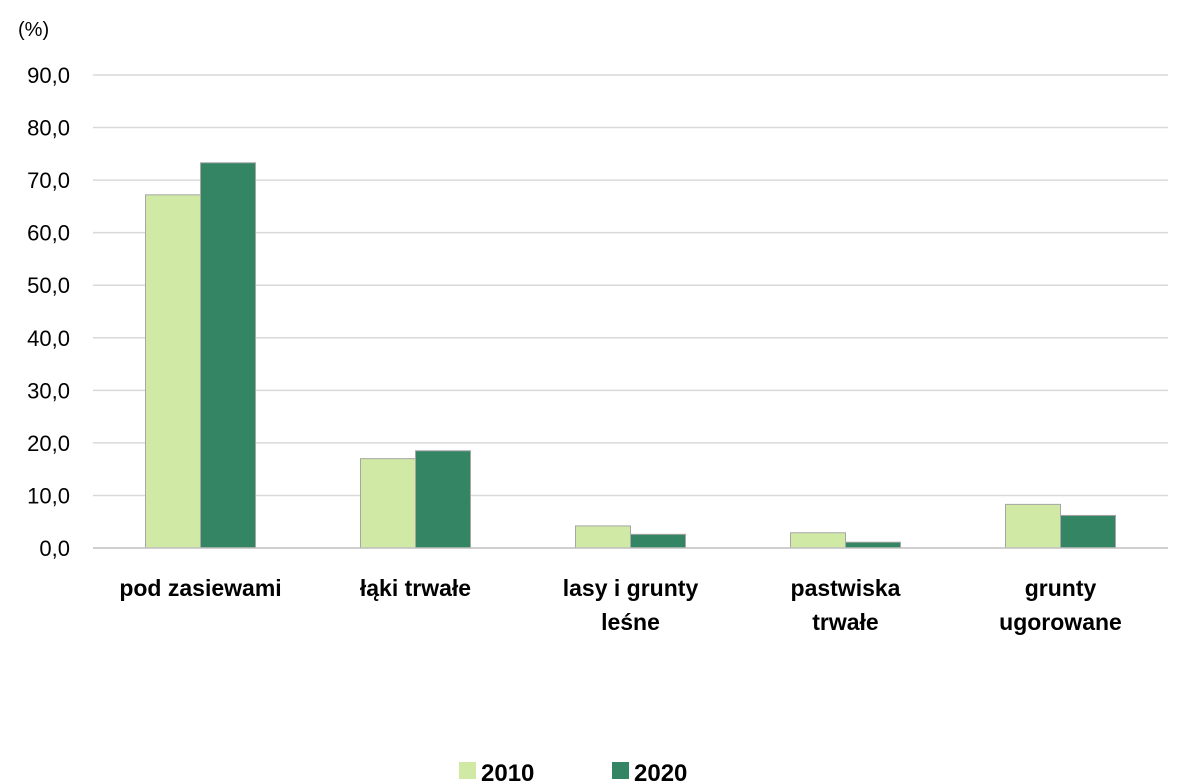 The height and width of the screenshot is (783, 1184). Describe the element at coordinates (660, 771) in the screenshot. I see `legend-label: 2020` at that location.